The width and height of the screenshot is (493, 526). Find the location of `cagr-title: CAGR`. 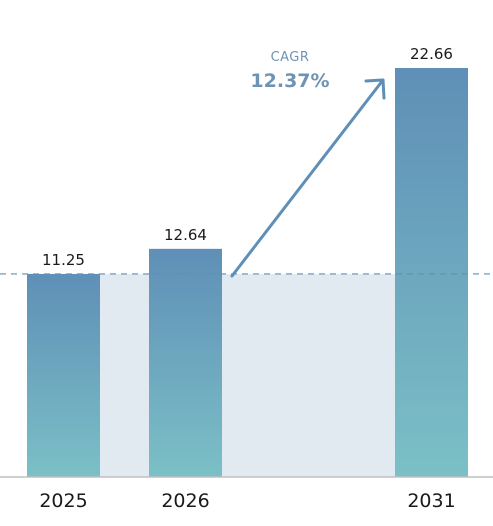

cagr-title: CAGR is located at coordinates (290, 57).